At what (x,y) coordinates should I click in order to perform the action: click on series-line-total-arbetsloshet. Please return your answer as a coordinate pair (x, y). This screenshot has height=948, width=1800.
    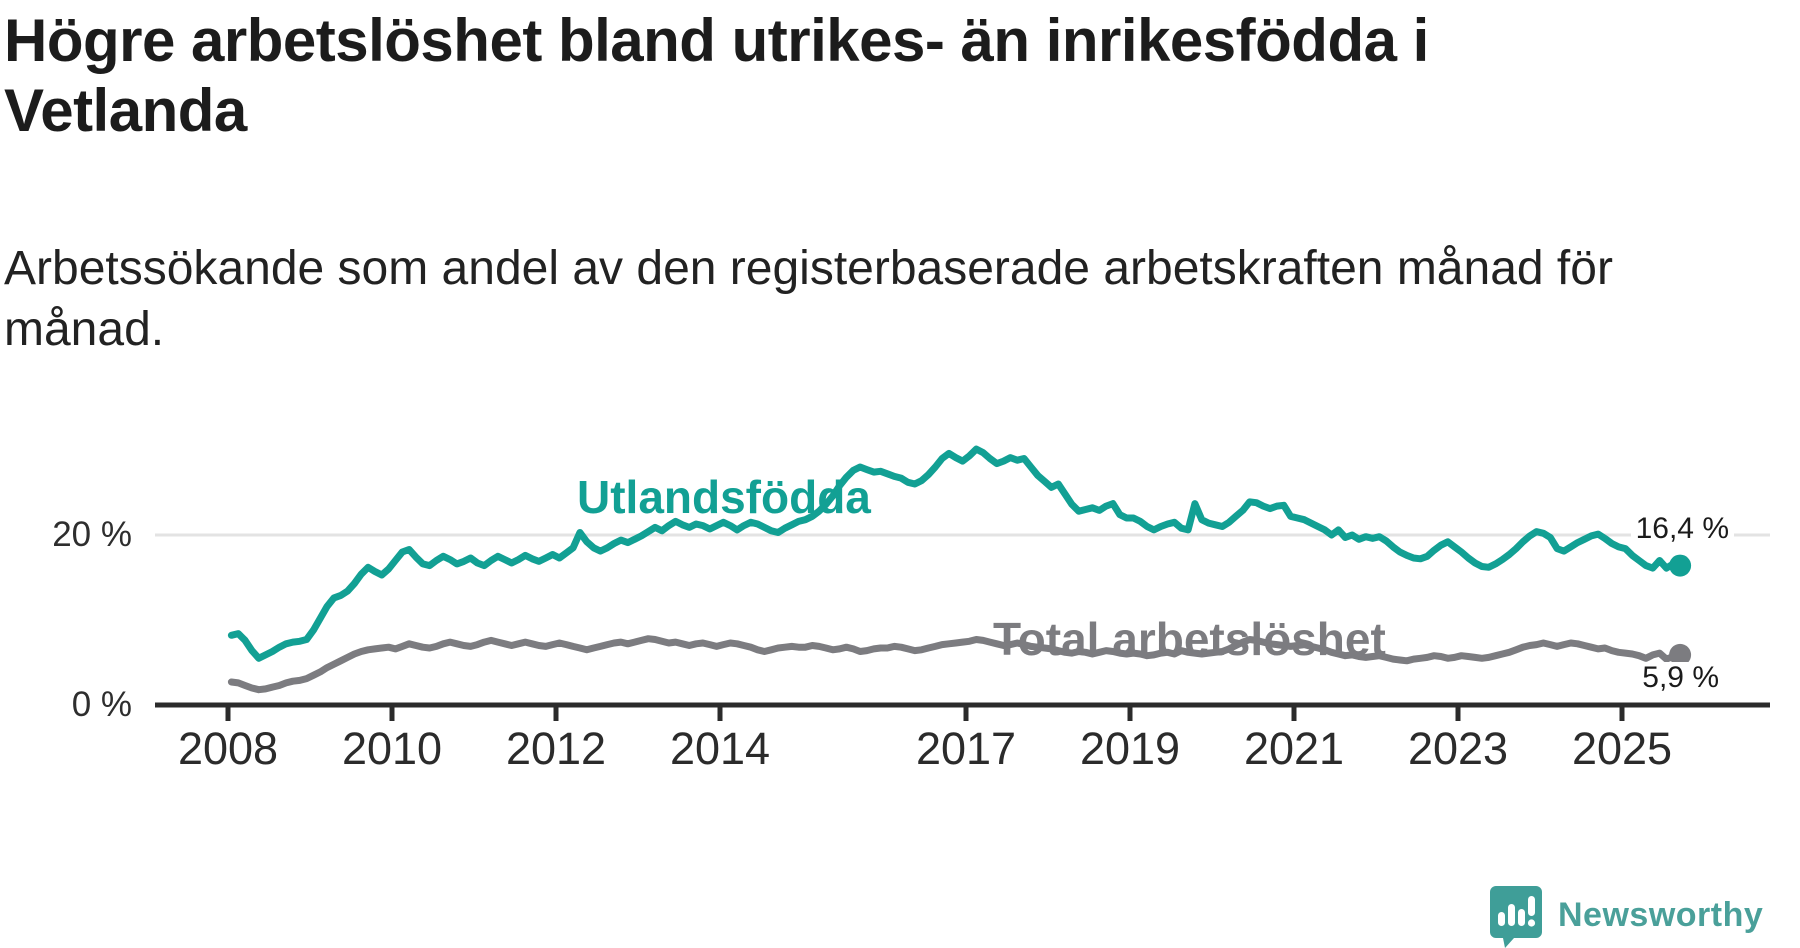
    Looking at the image, I should click on (955, 664).